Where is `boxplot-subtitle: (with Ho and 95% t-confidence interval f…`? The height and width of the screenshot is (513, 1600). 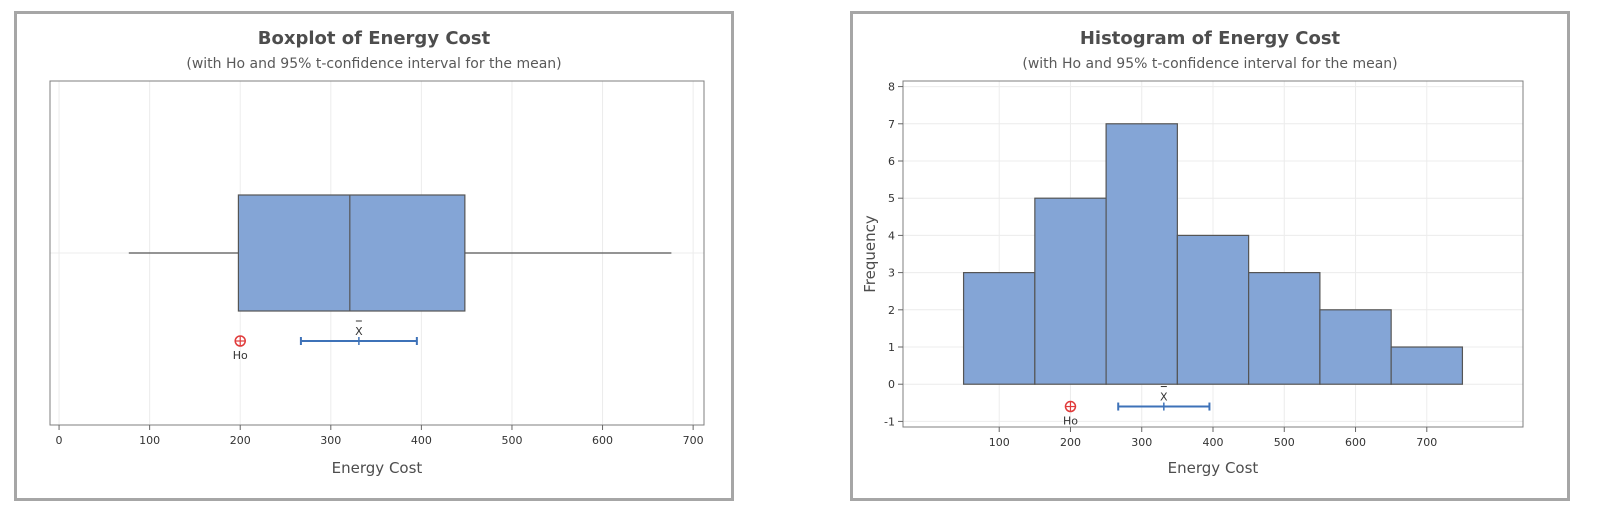 boxplot-subtitle: (with Ho and 95% t-confidence interval f… is located at coordinates (374, 64).